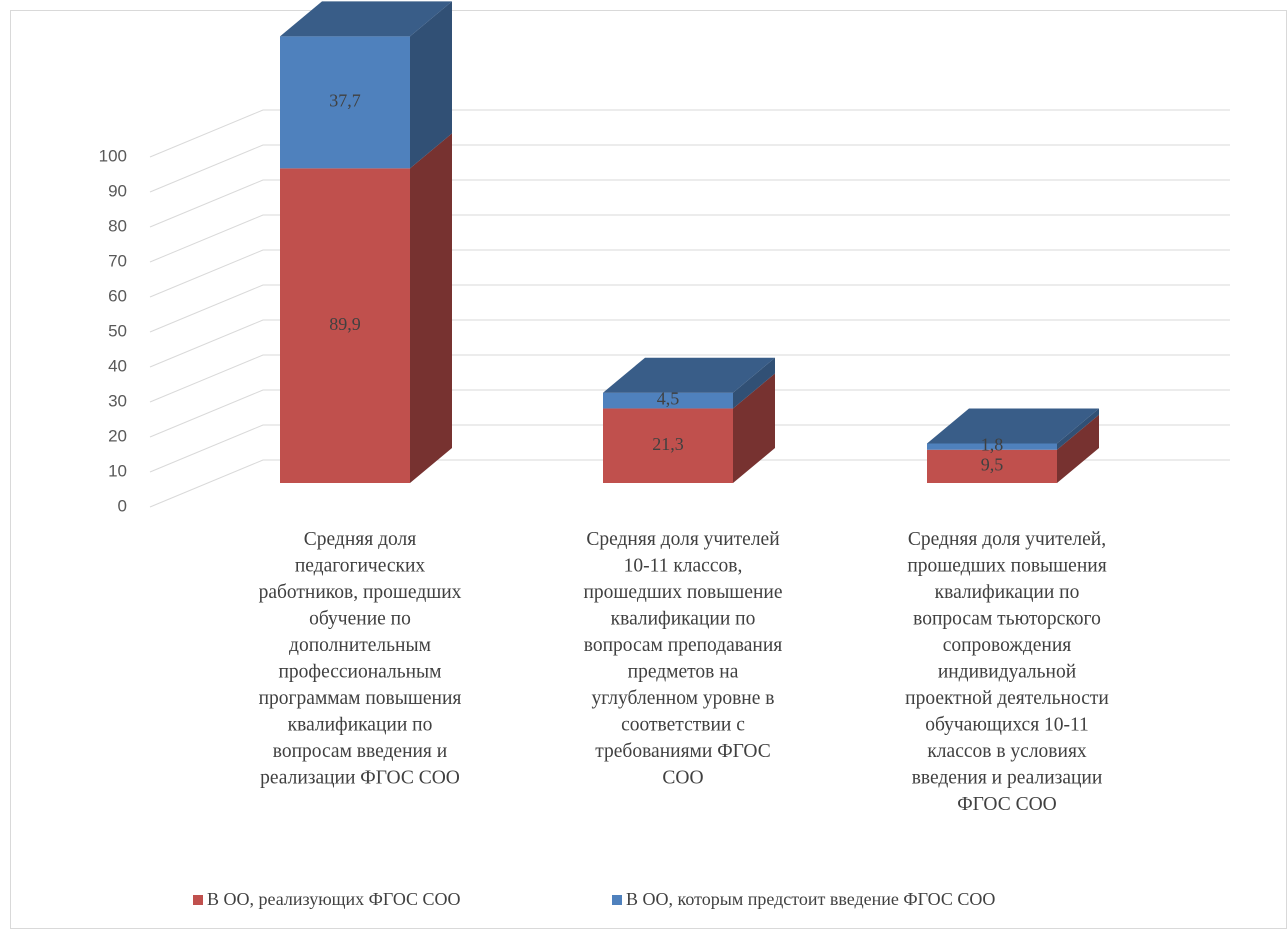 The image size is (1287, 929). I want to click on y-tick-label: 100, so click(113, 155).